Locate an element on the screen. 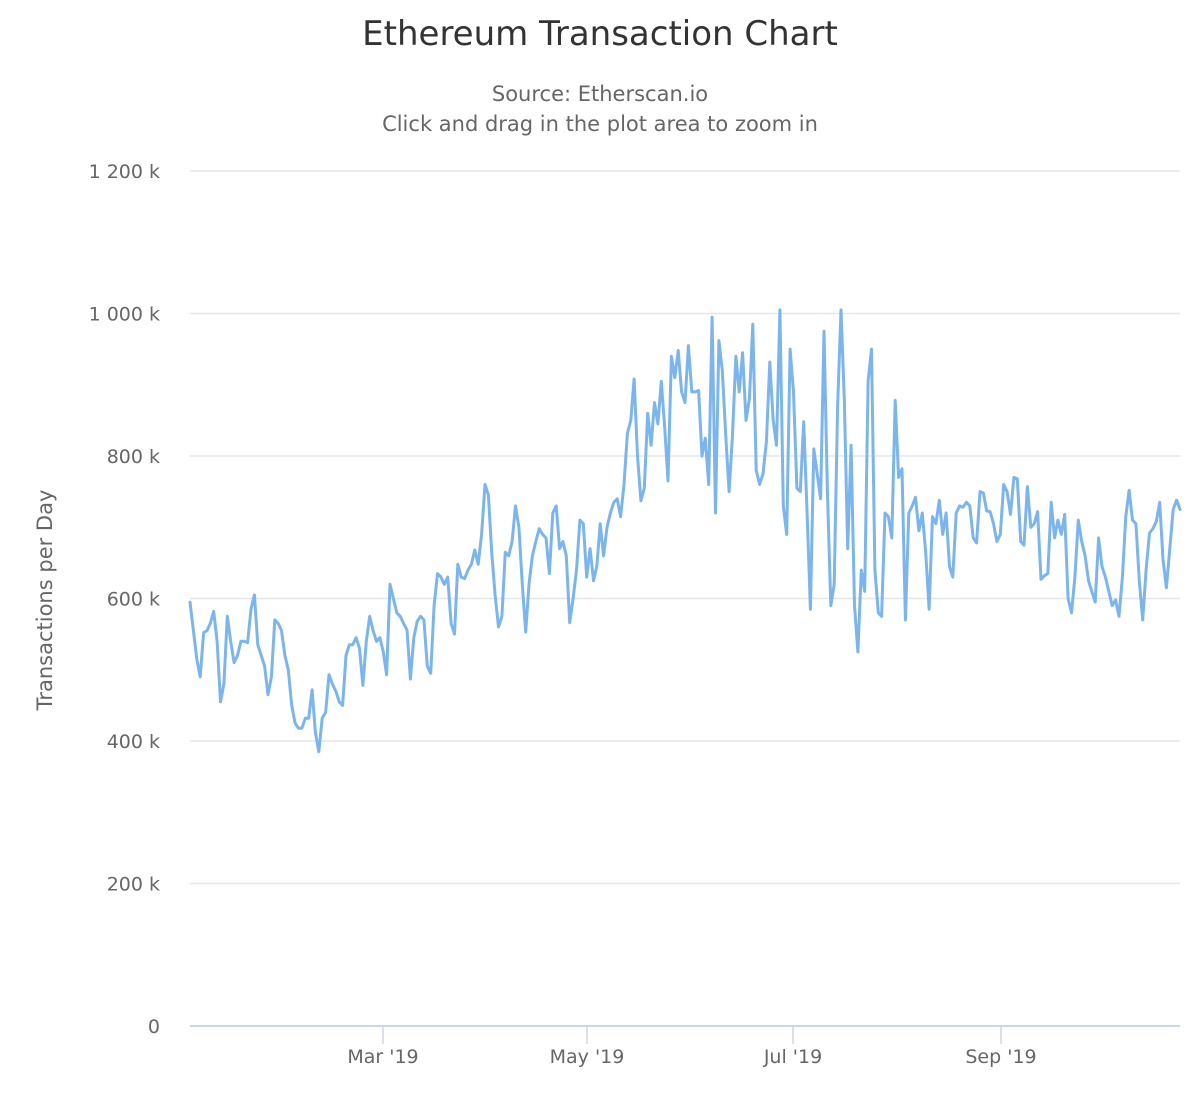  x-tick-label: Sep '19 is located at coordinates (1000, 1057).